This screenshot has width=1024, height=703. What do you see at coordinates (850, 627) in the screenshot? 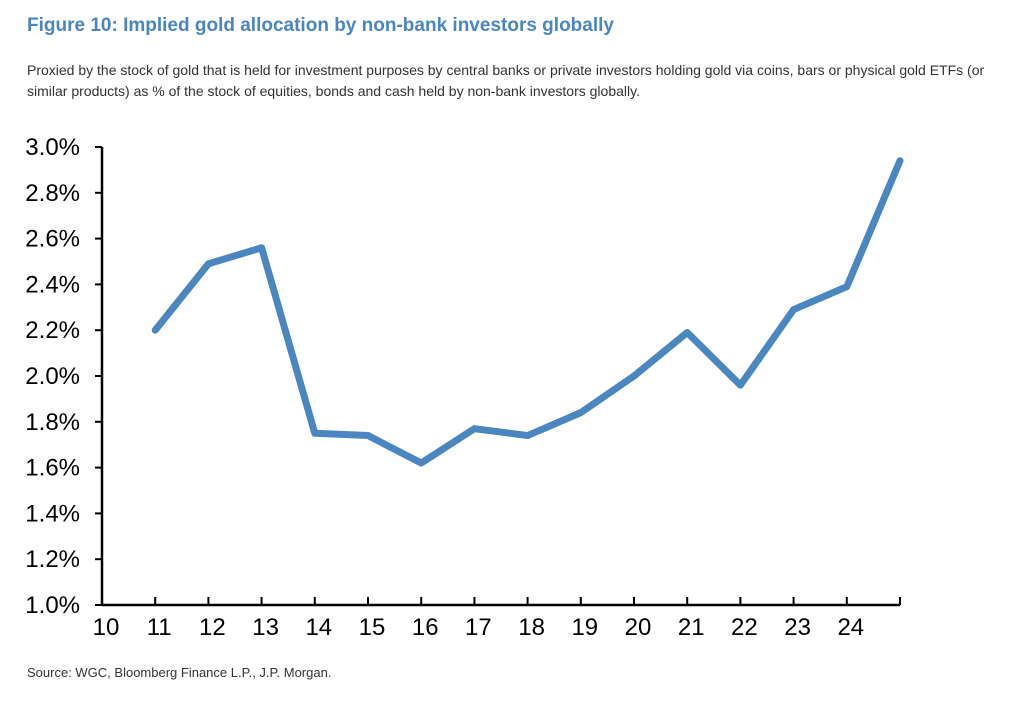
I see `x-tick-label: 24` at bounding box center [850, 627].